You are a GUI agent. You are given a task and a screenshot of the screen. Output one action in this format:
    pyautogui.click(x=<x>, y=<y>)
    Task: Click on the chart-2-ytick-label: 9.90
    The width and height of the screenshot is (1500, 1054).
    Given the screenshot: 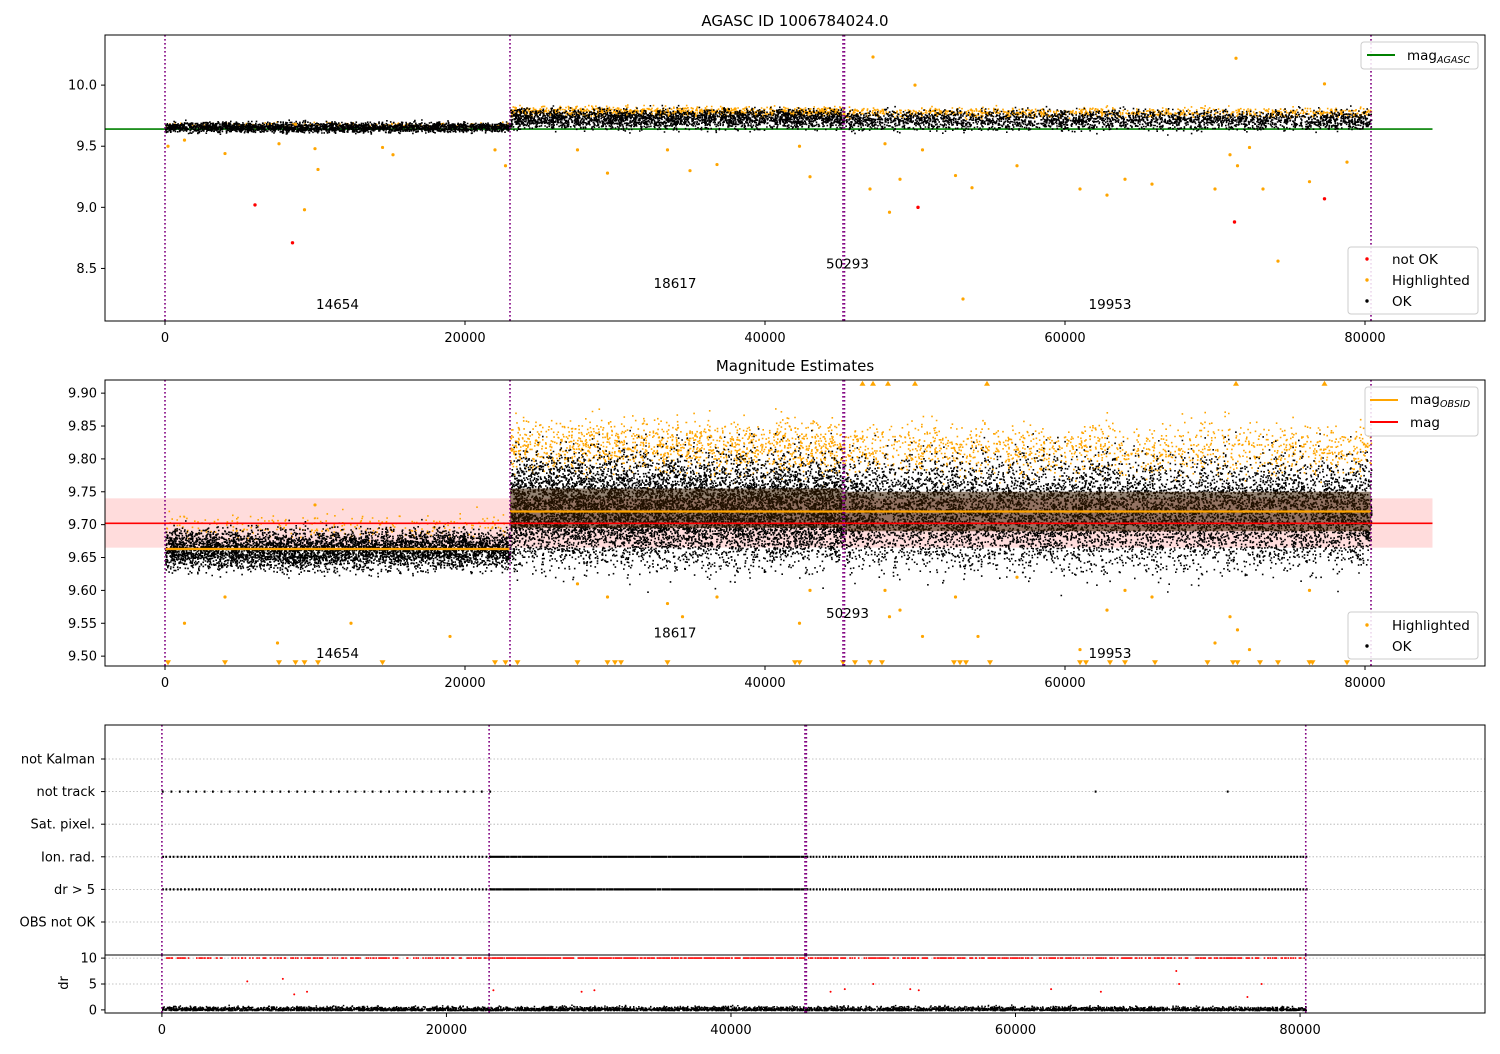 What is the action you would take?
    pyautogui.click(x=82, y=394)
    